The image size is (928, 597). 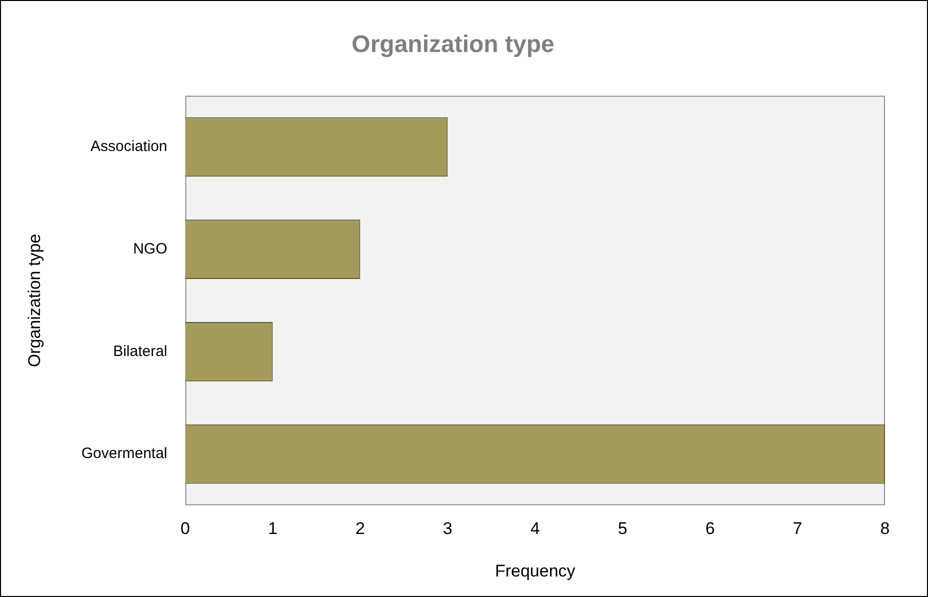 What do you see at coordinates (185, 528) in the screenshot?
I see `x-tick-label: 0` at bounding box center [185, 528].